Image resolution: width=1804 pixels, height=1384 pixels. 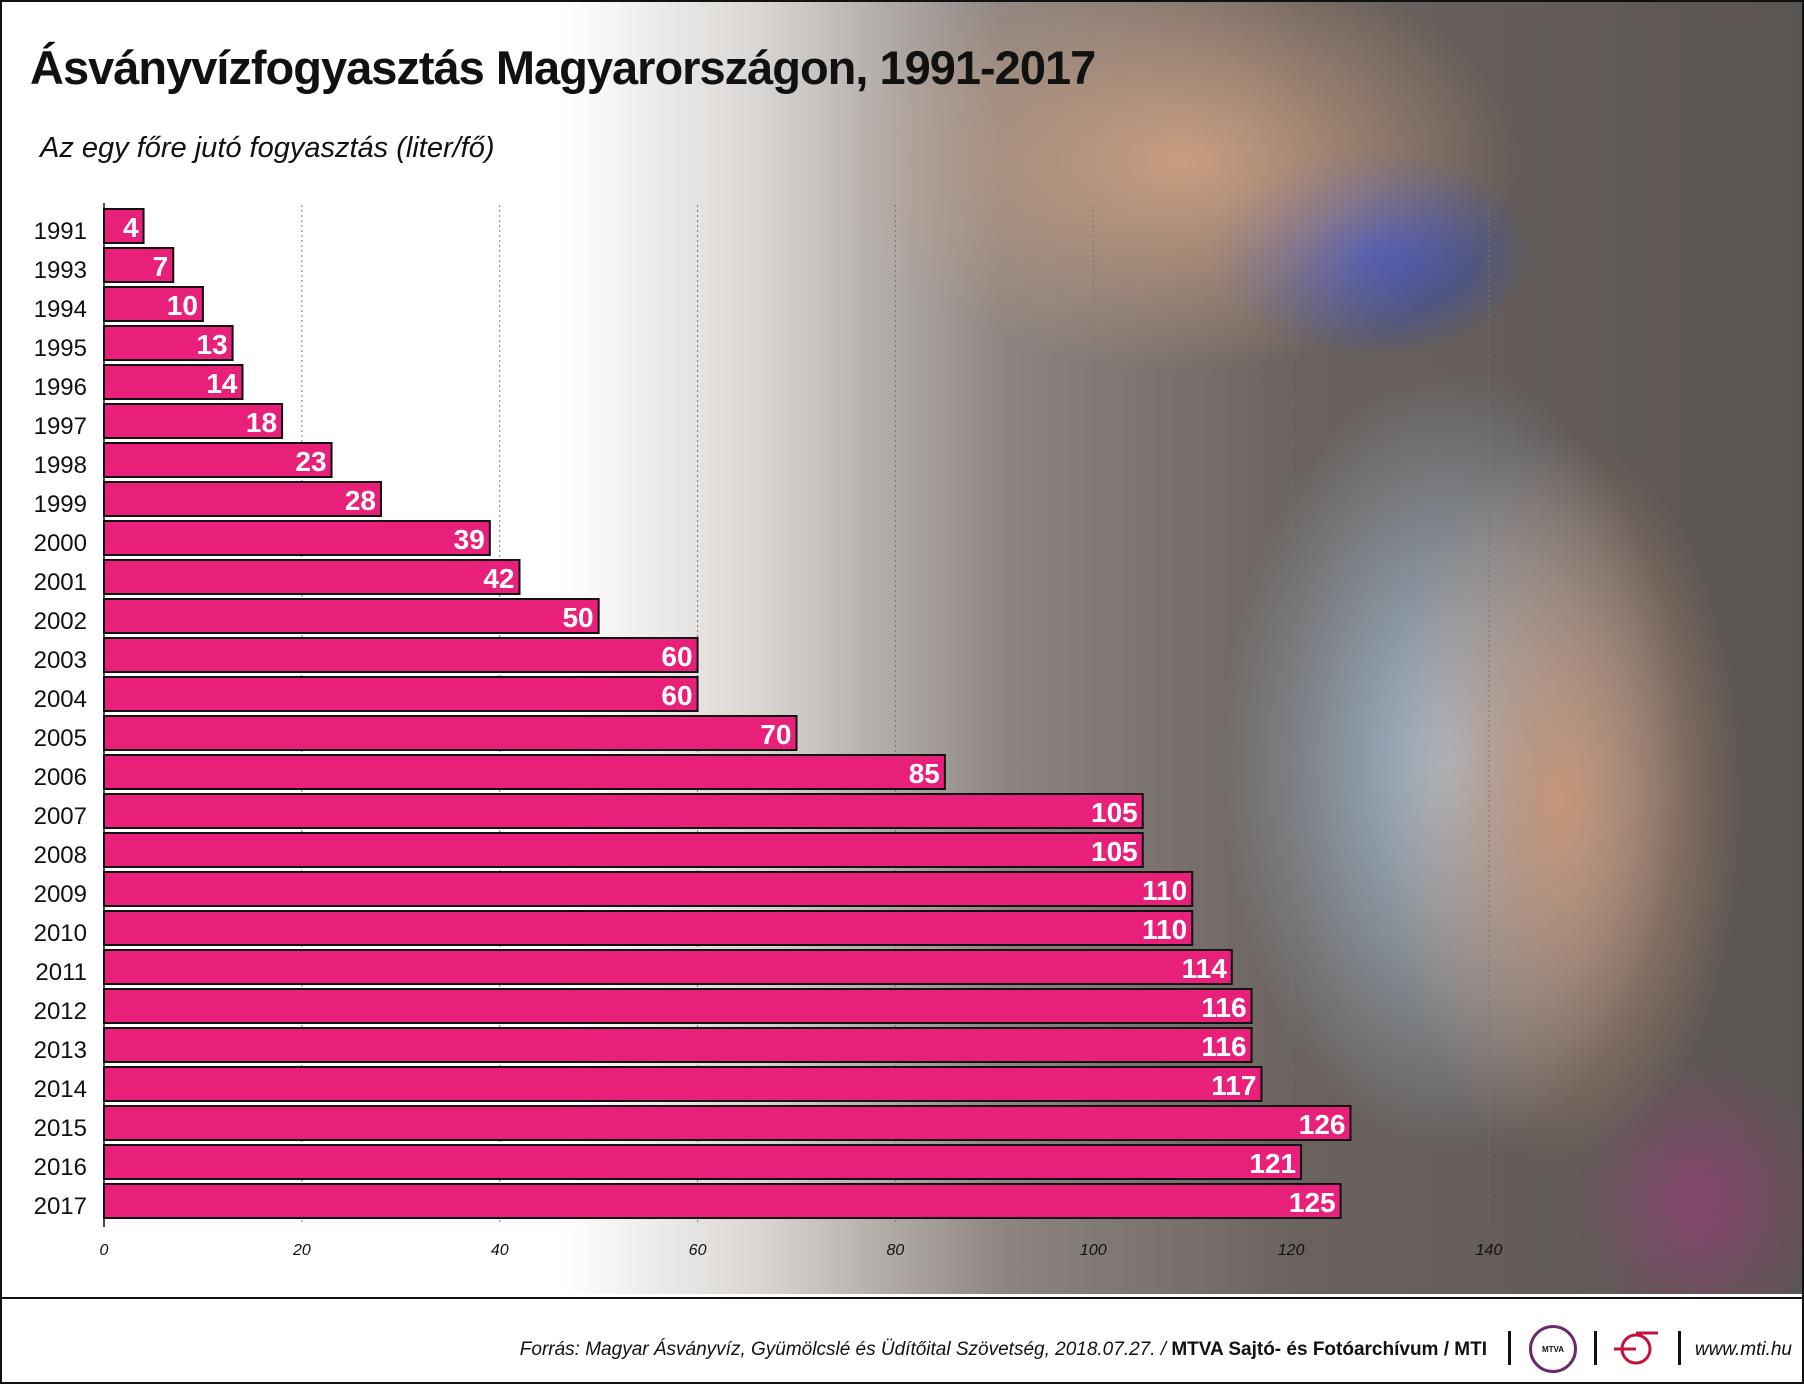 I want to click on data-label: 18, so click(x=261, y=422).